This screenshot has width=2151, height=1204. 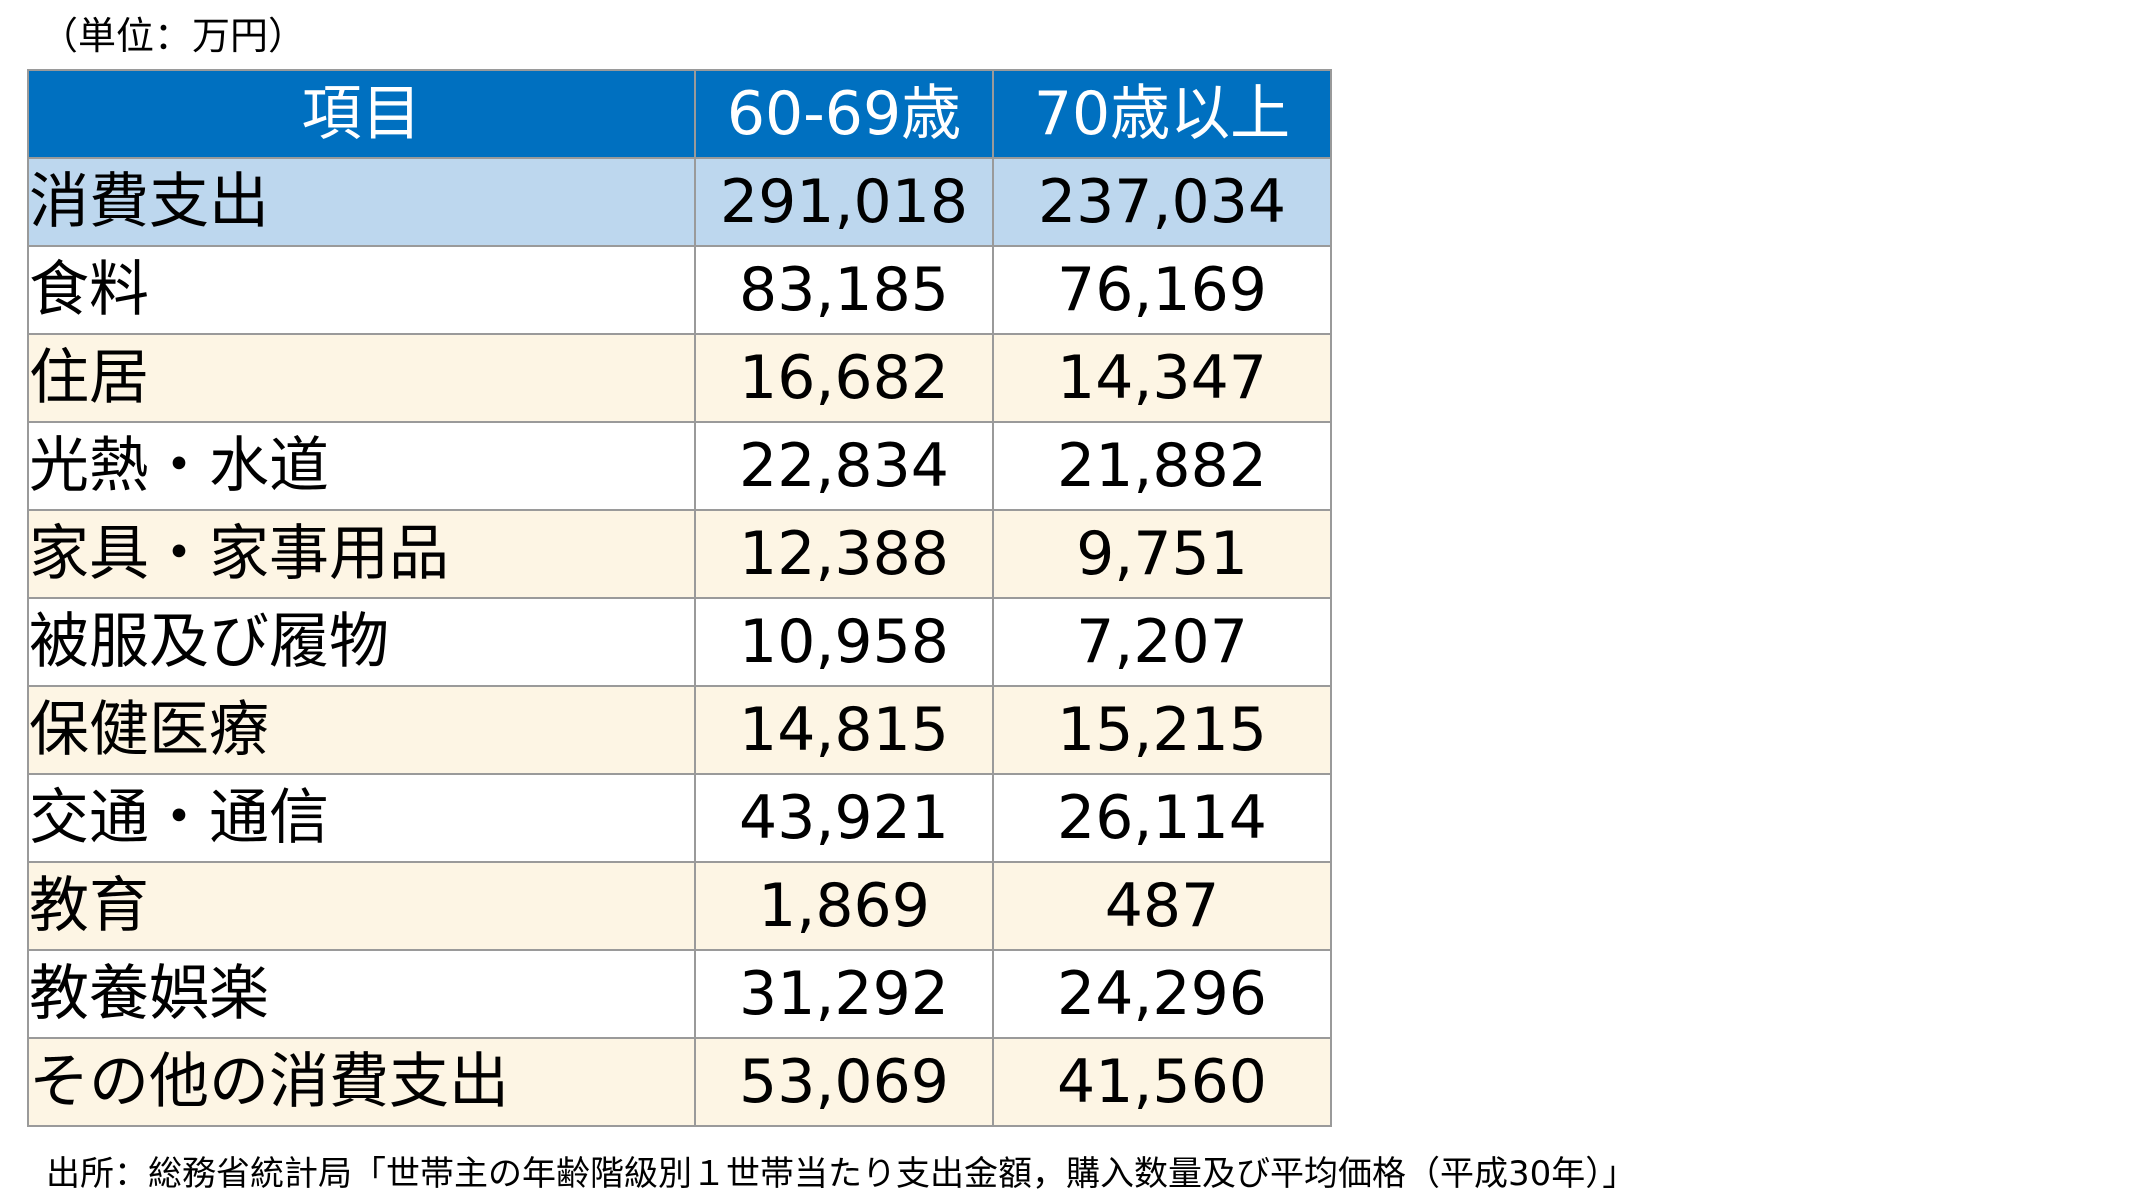 I want to click on value-70-plus: 24,296, so click(x=1162, y=994).